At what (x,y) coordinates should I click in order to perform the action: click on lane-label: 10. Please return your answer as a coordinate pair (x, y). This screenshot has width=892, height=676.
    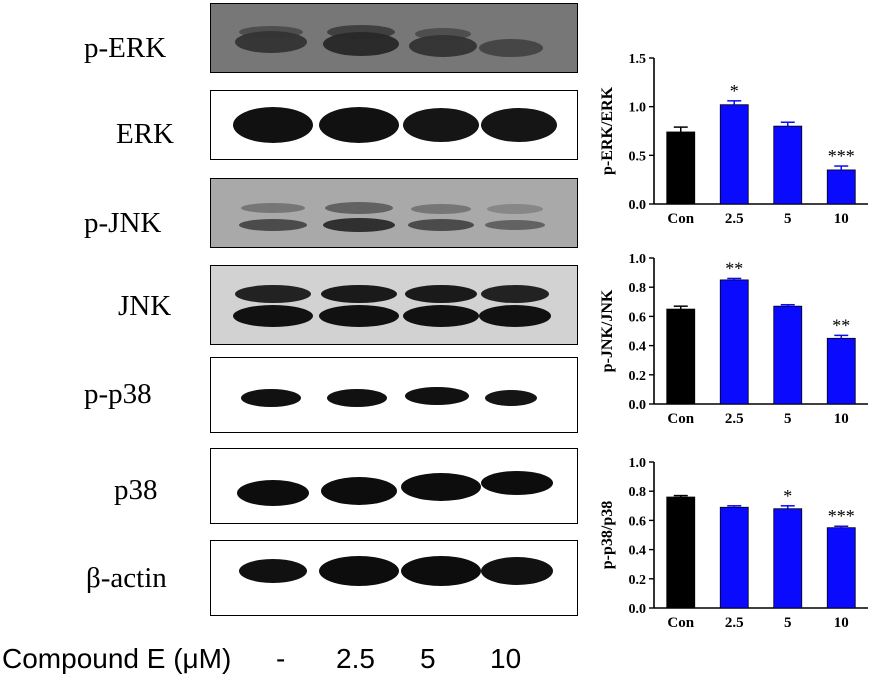
    Looking at the image, I should click on (506, 658).